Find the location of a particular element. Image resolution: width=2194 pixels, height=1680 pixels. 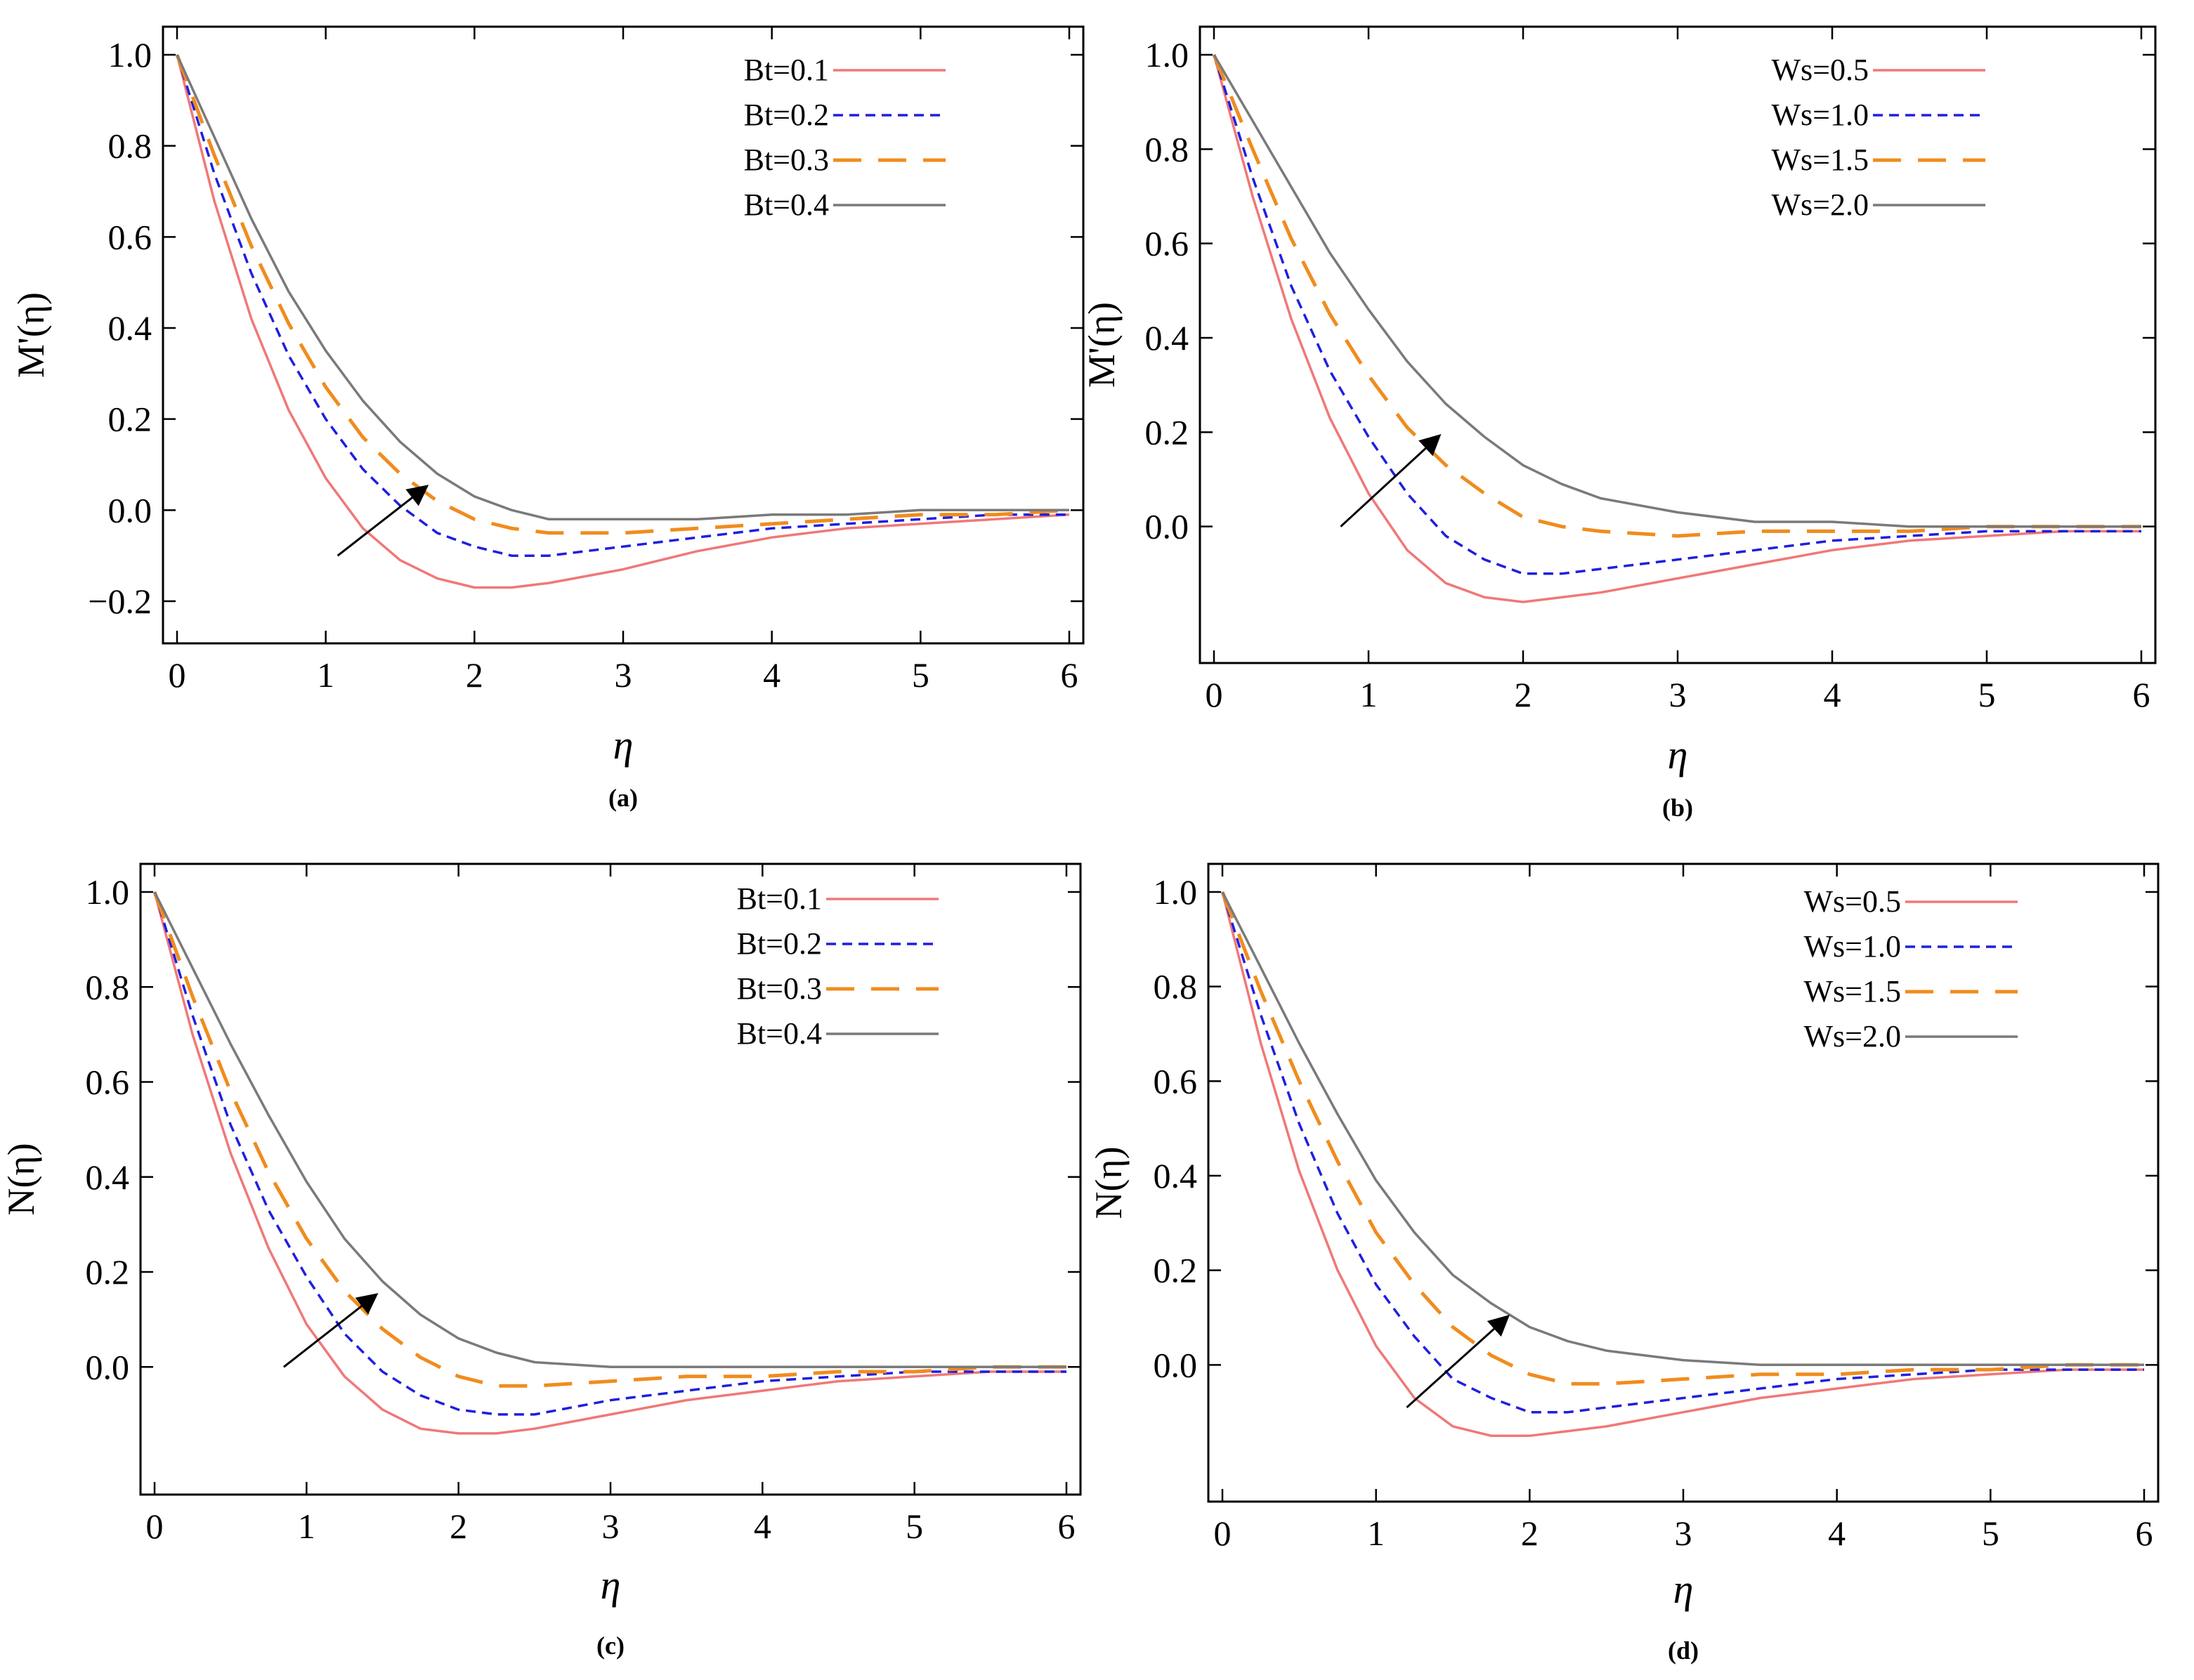

panel-caption: (d) is located at coordinates (1684, 1650).